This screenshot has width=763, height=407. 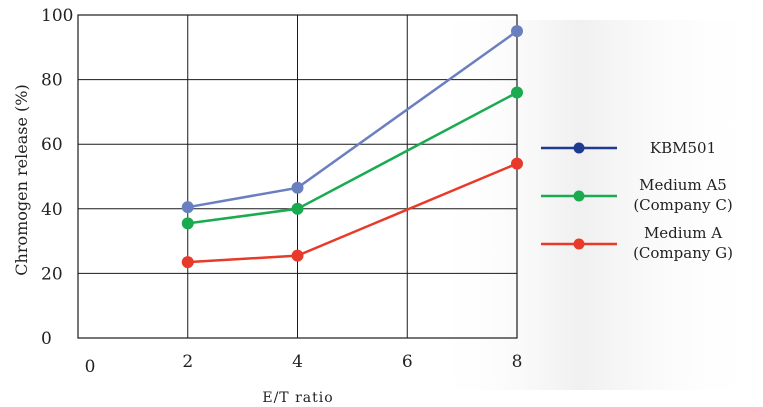 What do you see at coordinates (683, 253) in the screenshot?
I see `legend-label-2-1: (Company G)` at bounding box center [683, 253].